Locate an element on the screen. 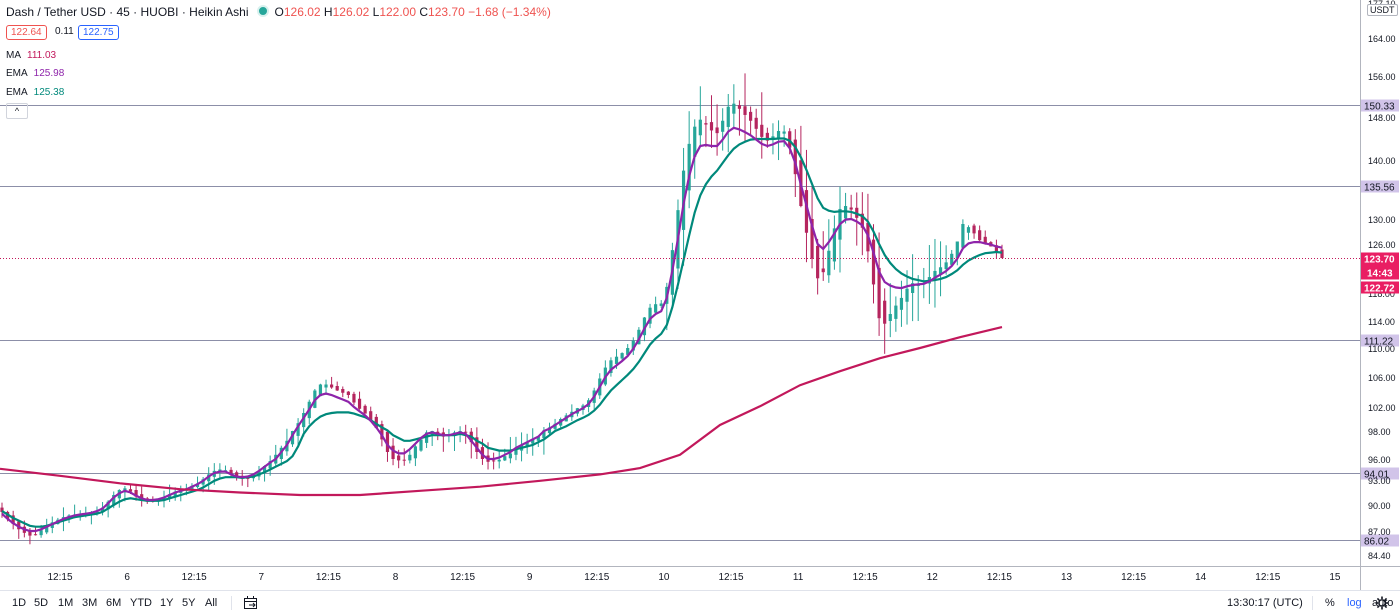 The height and width of the screenshot is (615, 1400). range-5y: 5Y is located at coordinates (189, 603).